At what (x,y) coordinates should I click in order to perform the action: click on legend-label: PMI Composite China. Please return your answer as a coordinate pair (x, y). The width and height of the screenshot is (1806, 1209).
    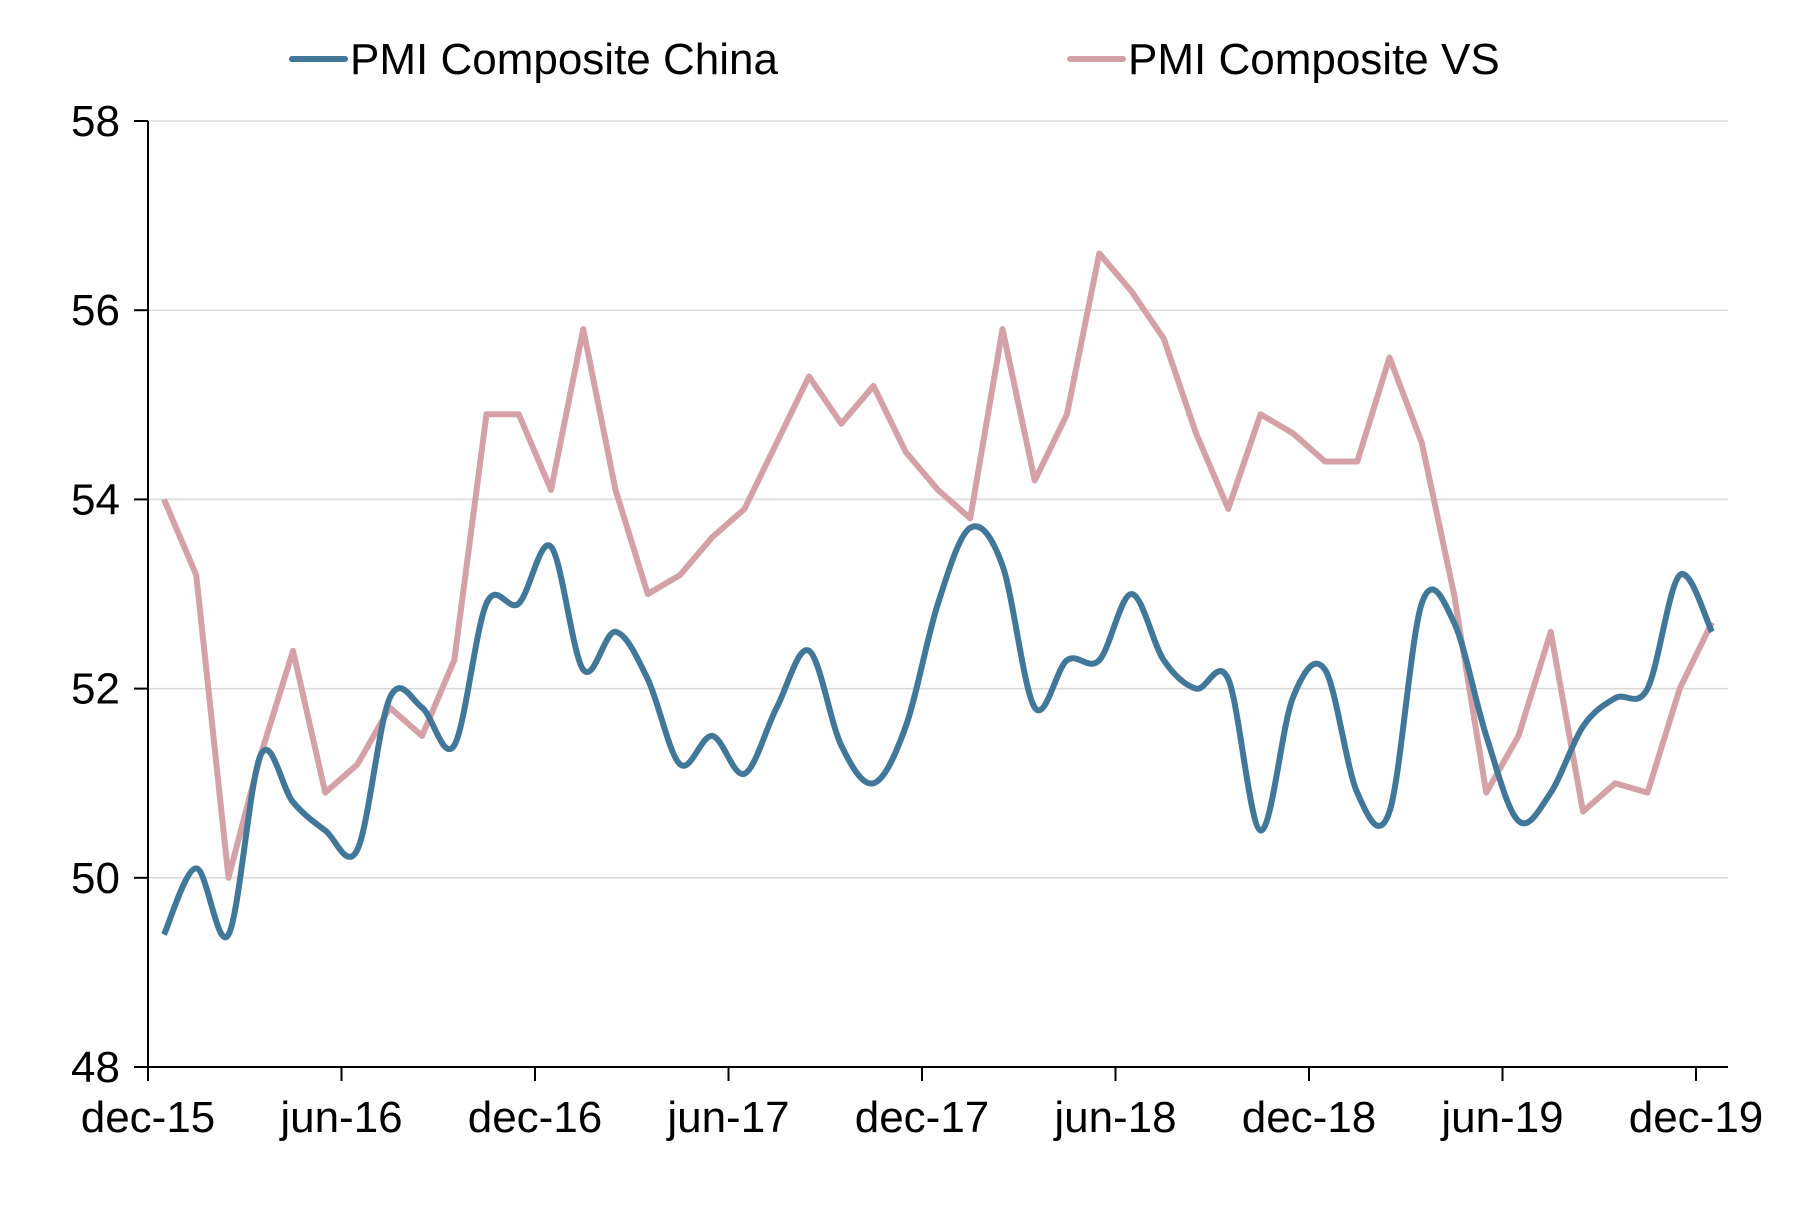
    Looking at the image, I should click on (564, 59).